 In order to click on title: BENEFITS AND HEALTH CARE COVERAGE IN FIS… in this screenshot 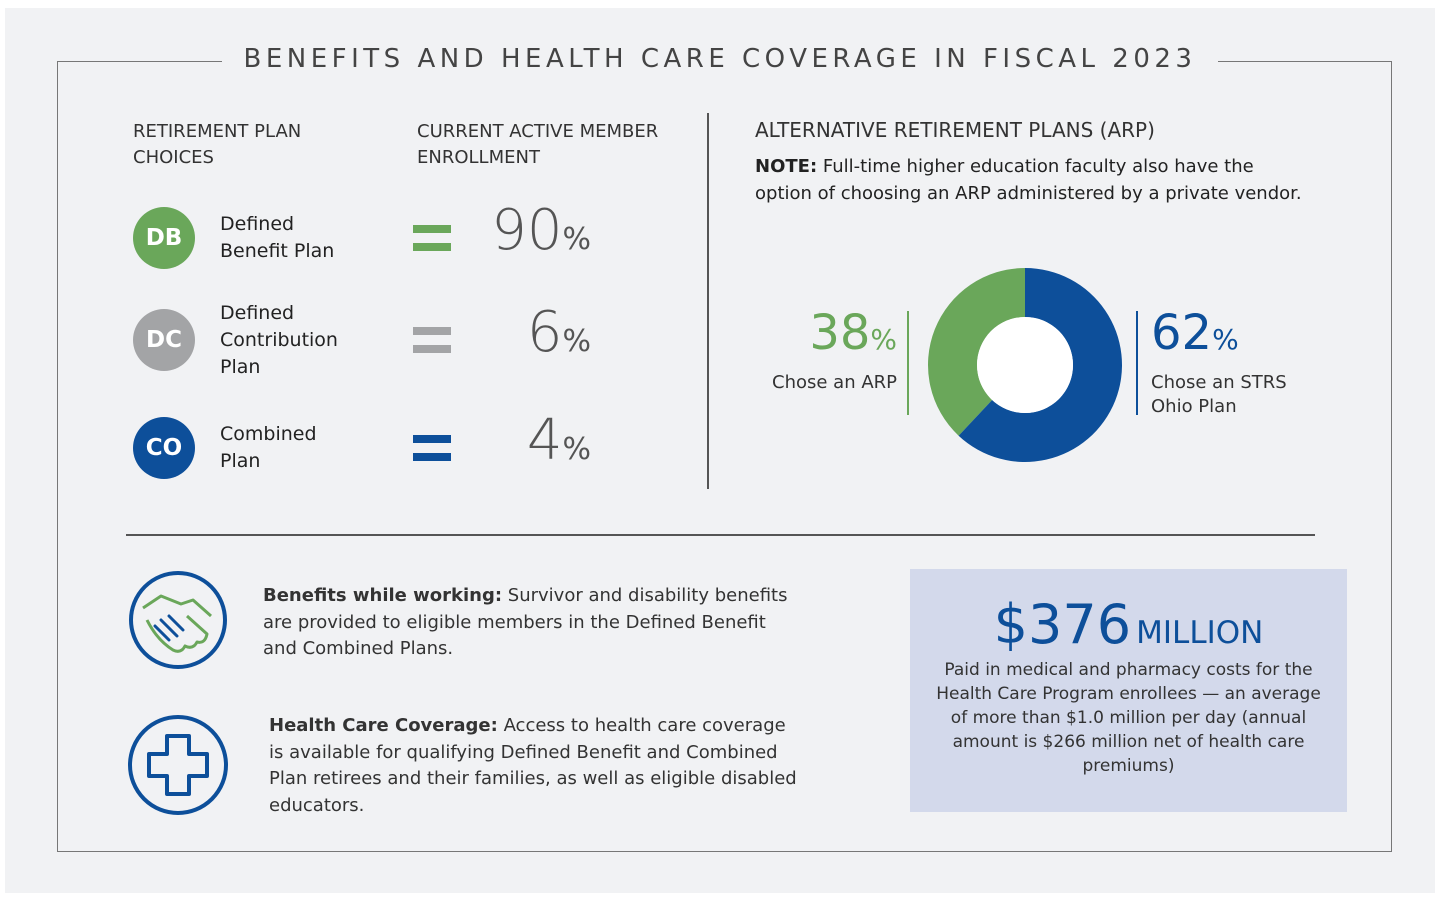, I will do `click(720, 59)`.